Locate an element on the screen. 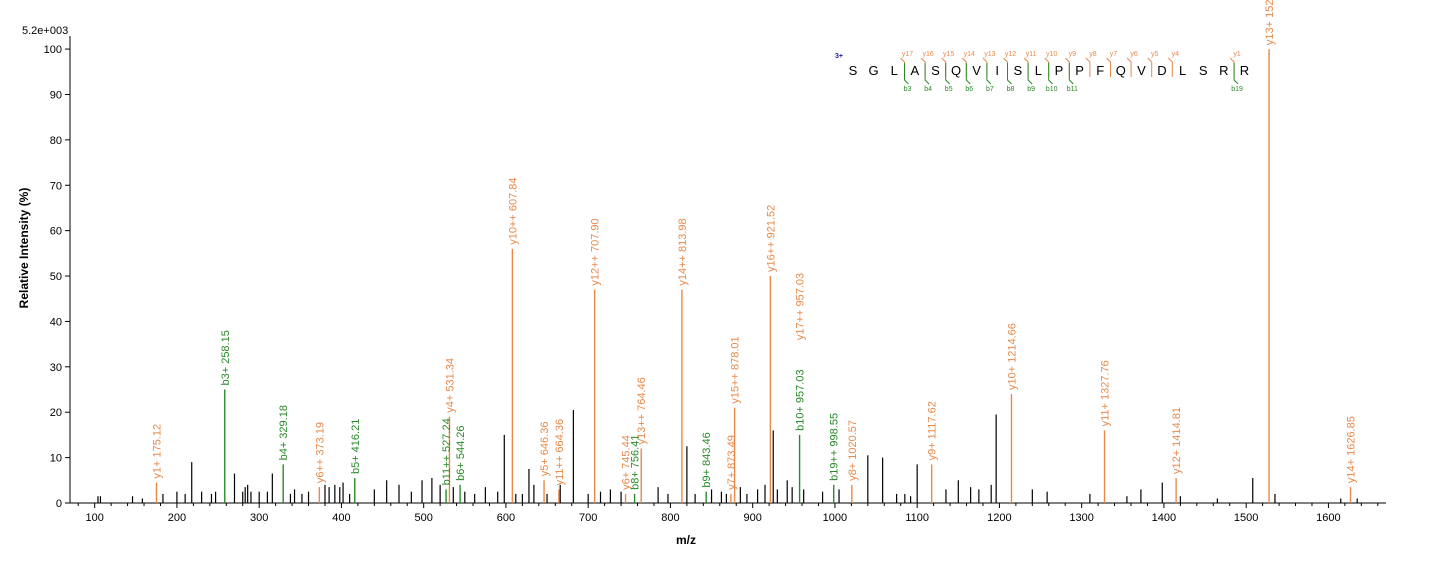 The image size is (1436, 562). x-tick-label: 300 is located at coordinates (259, 518).